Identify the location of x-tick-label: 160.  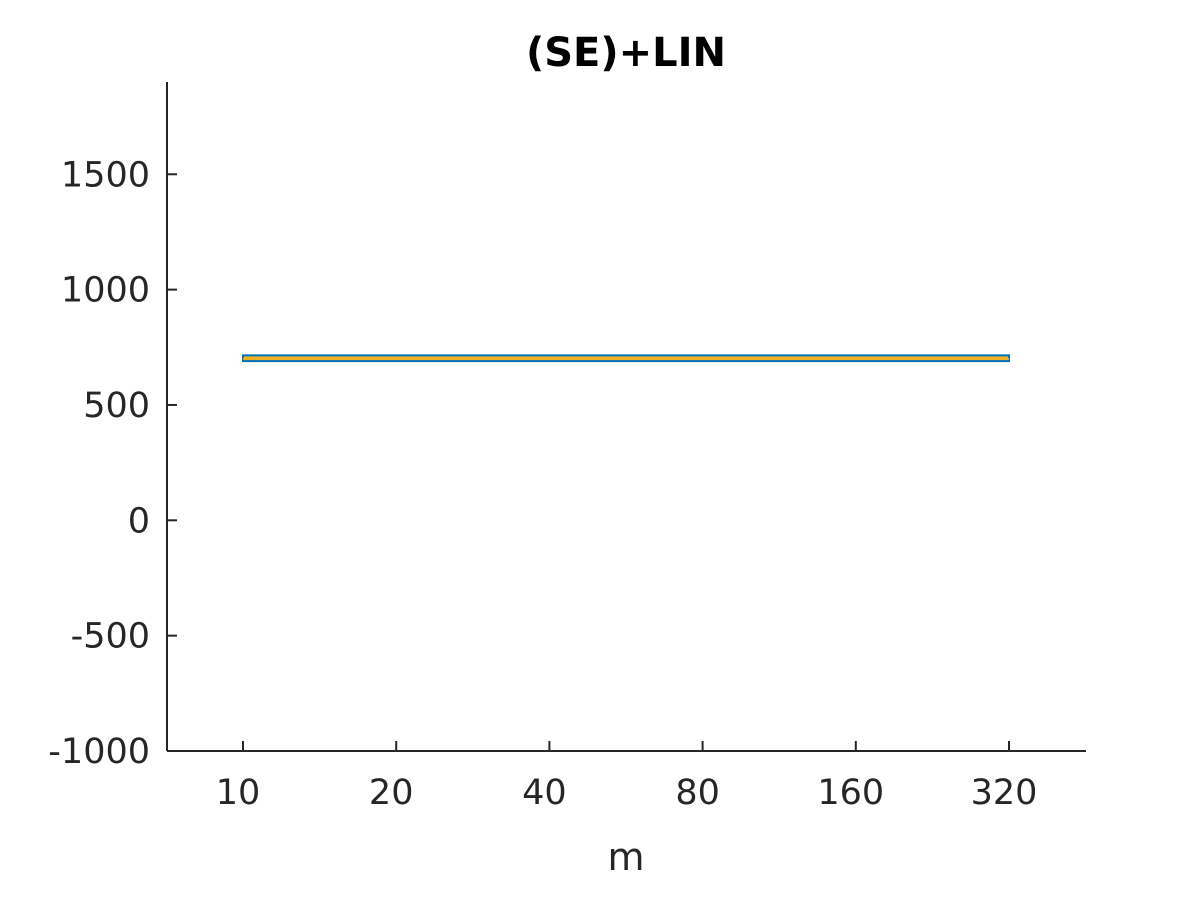
(850, 793).